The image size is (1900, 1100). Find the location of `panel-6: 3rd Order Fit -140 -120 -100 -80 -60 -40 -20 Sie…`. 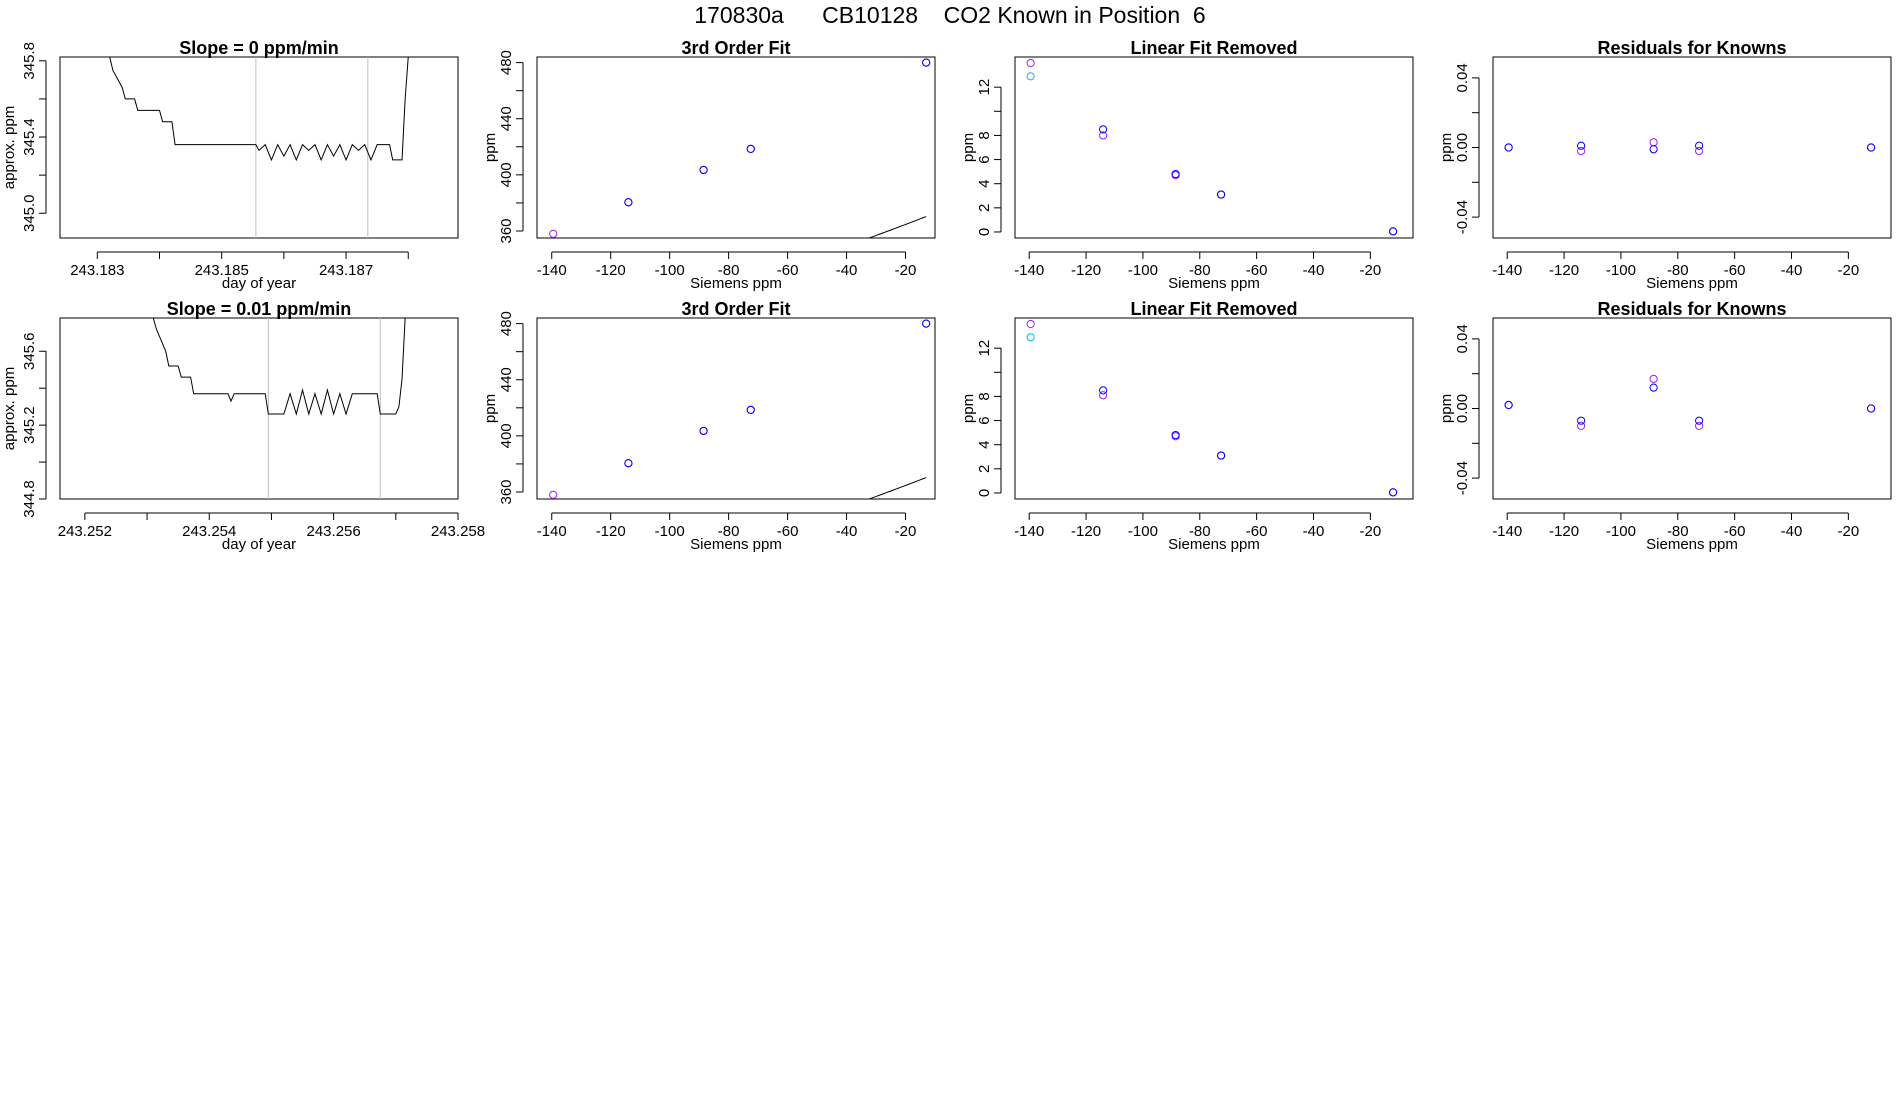

panel-6: 3rd Order Fit -140 -120 -100 -80 -60 -40 -20 Sie… is located at coordinates (709, 426).